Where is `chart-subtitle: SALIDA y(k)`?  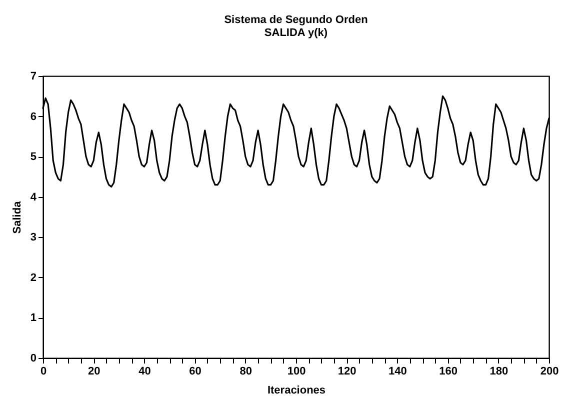
chart-subtitle: SALIDA y(k) is located at coordinates (296, 33).